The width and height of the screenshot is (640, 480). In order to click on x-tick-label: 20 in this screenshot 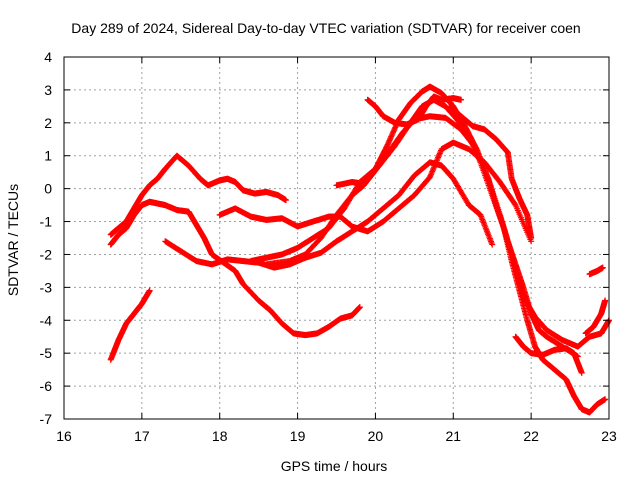, I will do `click(376, 436)`.